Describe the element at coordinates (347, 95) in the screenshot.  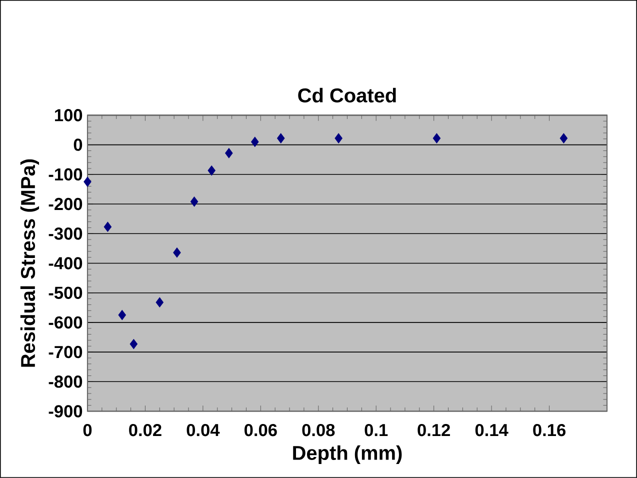
I see `chart-title: Cd Coated` at that location.